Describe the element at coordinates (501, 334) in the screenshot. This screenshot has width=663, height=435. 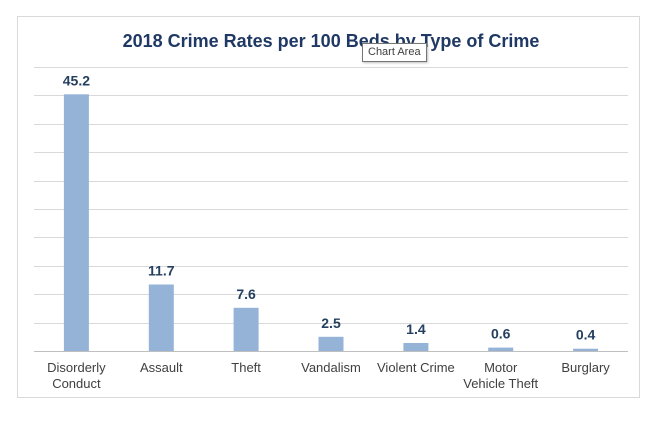
I see `data-label: 0.6` at that location.